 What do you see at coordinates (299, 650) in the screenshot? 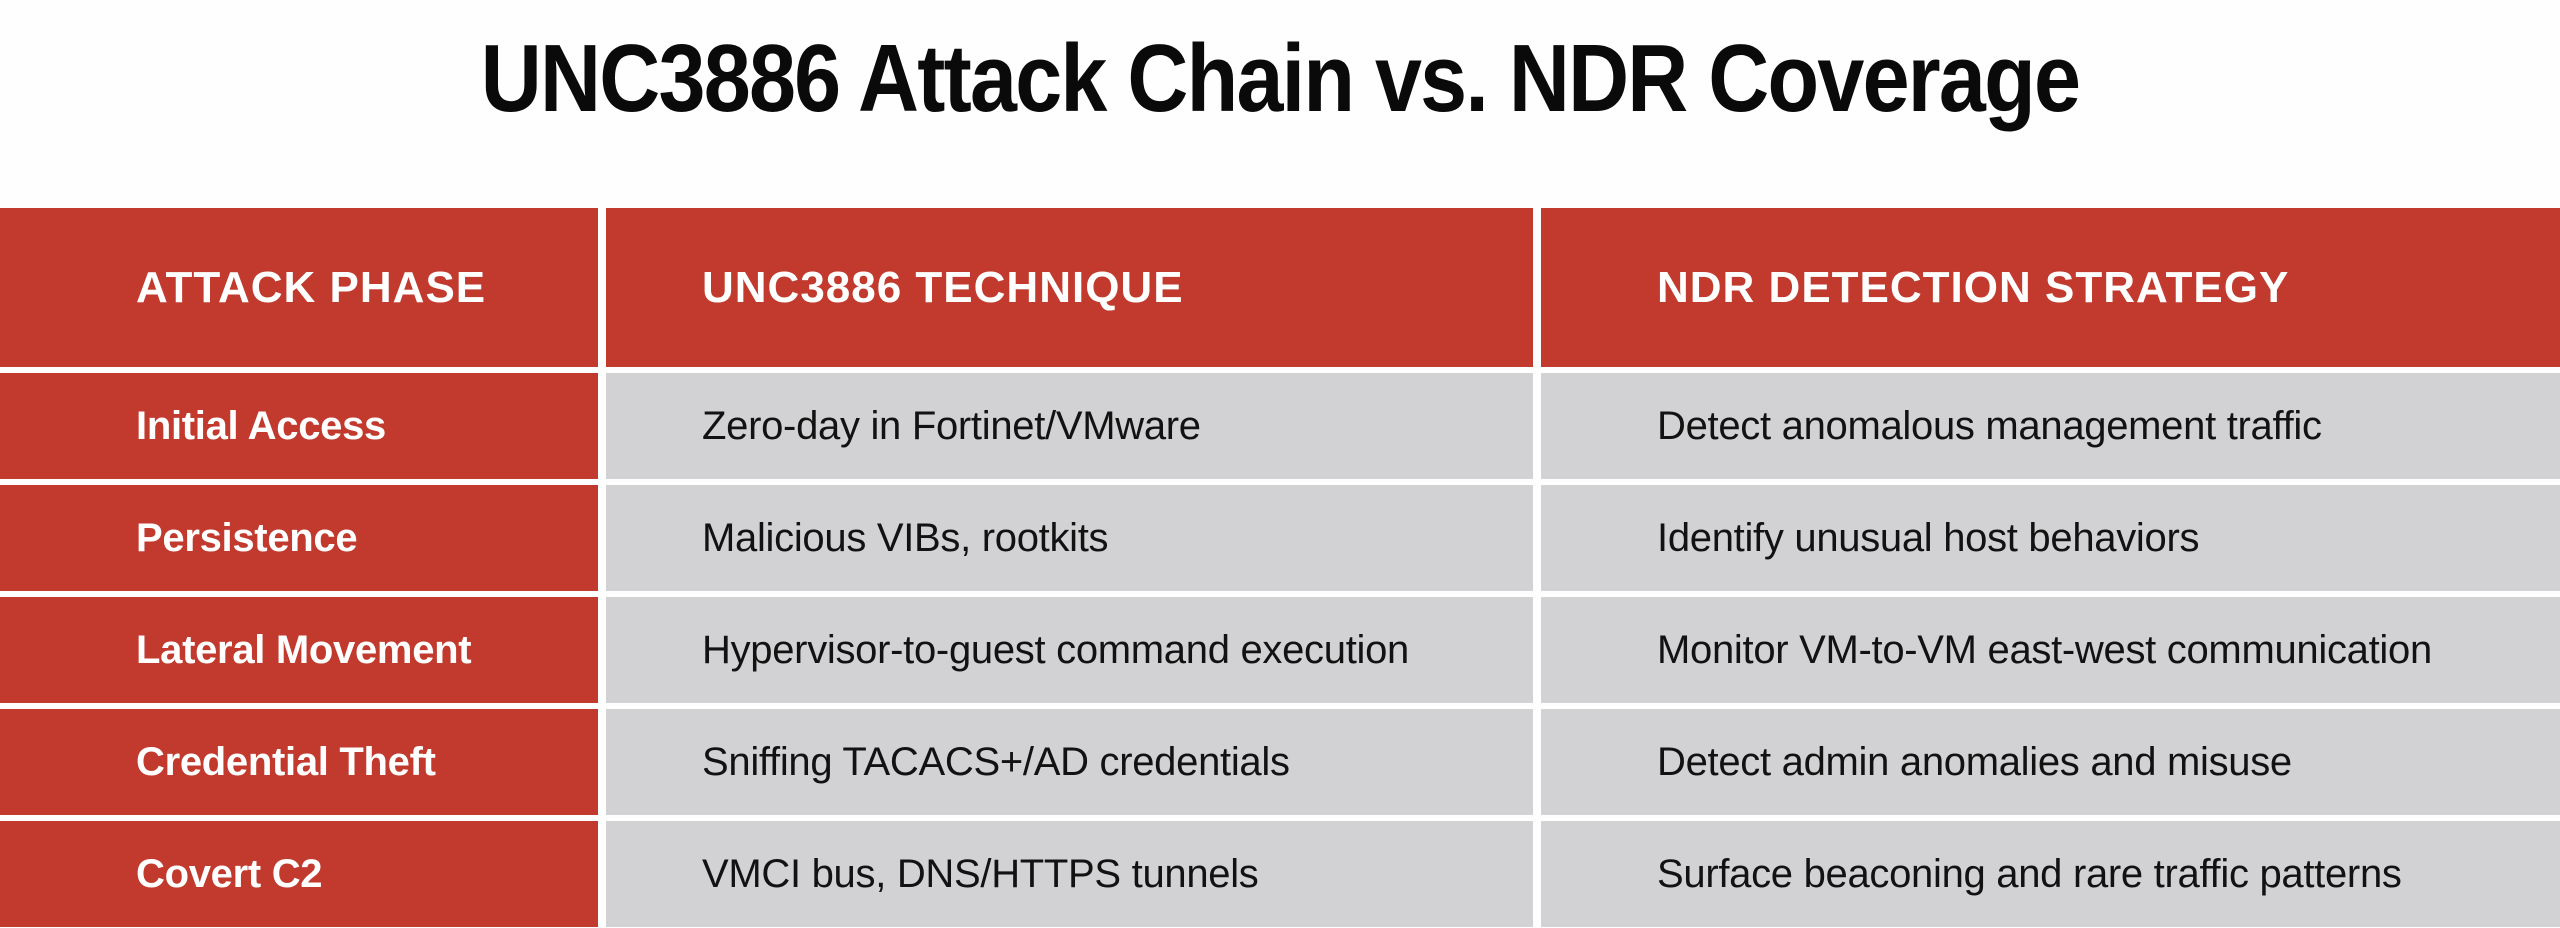
I see `row-lateral-movement-phase-cell: Lateral Movement` at bounding box center [299, 650].